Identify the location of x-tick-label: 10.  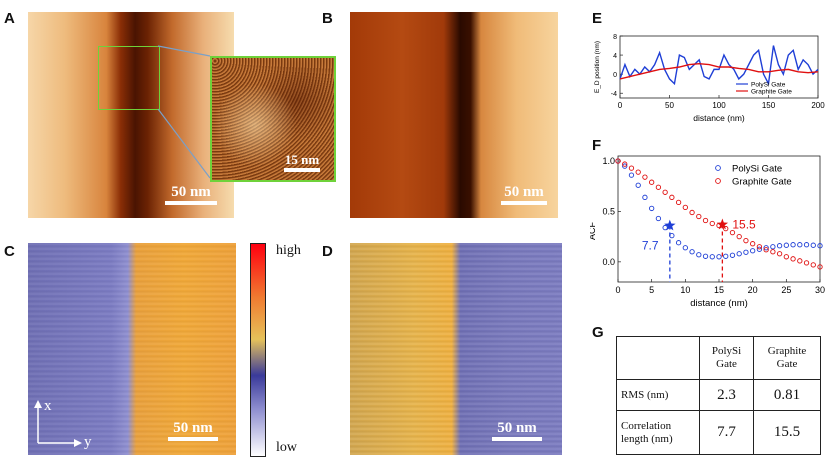
(685, 290).